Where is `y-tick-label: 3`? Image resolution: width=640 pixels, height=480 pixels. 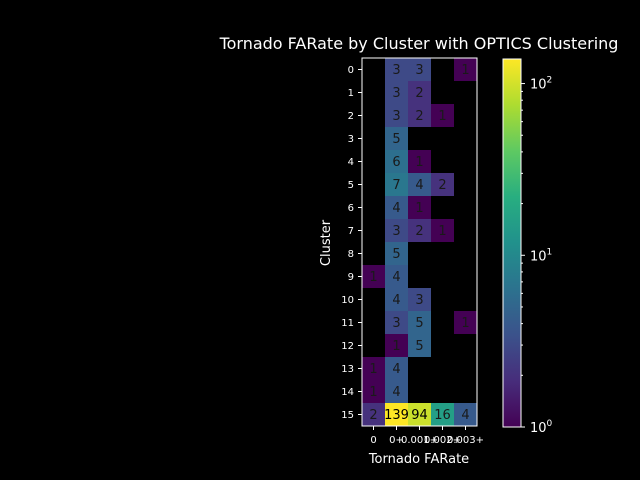 y-tick-label: 3 is located at coordinates (351, 139).